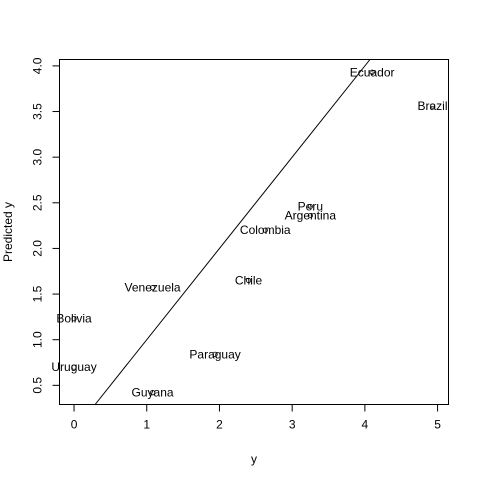 The width and height of the screenshot is (480, 480). I want to click on x-tick-label: 2, so click(219, 425).